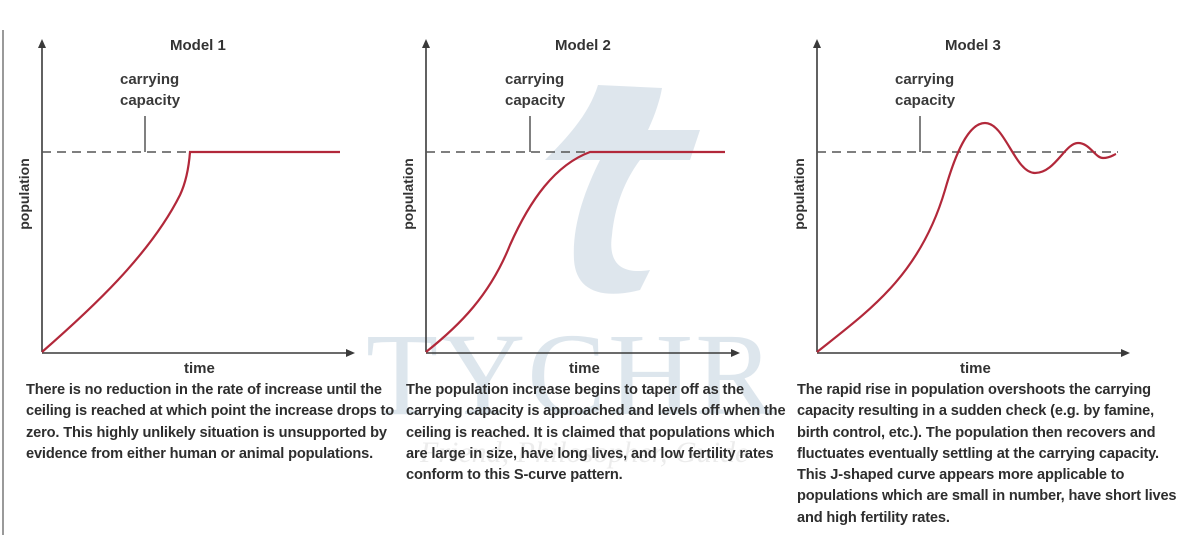  What do you see at coordinates (799, 194) in the screenshot?
I see `model-3-y-axis-label: population` at bounding box center [799, 194].